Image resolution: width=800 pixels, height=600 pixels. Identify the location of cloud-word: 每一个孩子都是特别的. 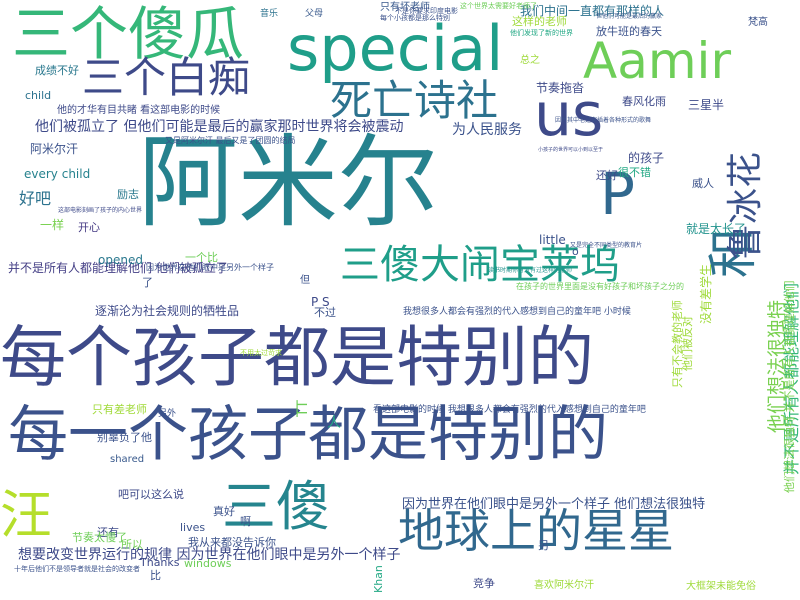
(308, 435).